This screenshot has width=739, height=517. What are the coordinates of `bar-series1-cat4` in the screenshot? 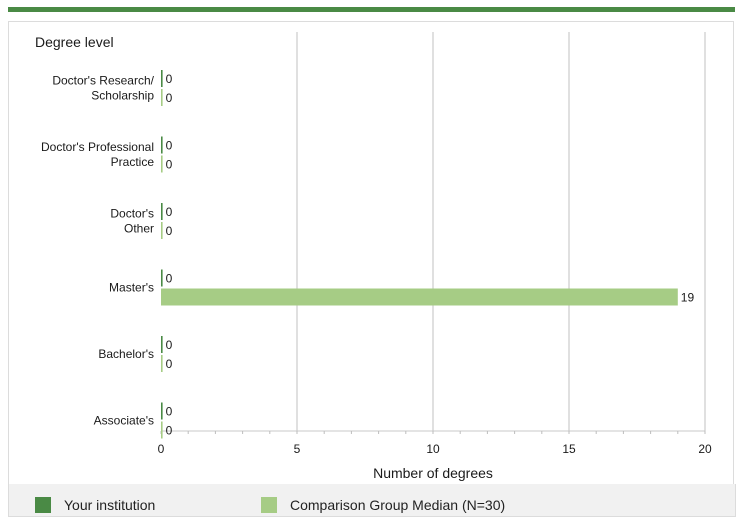 It's located at (162, 363).